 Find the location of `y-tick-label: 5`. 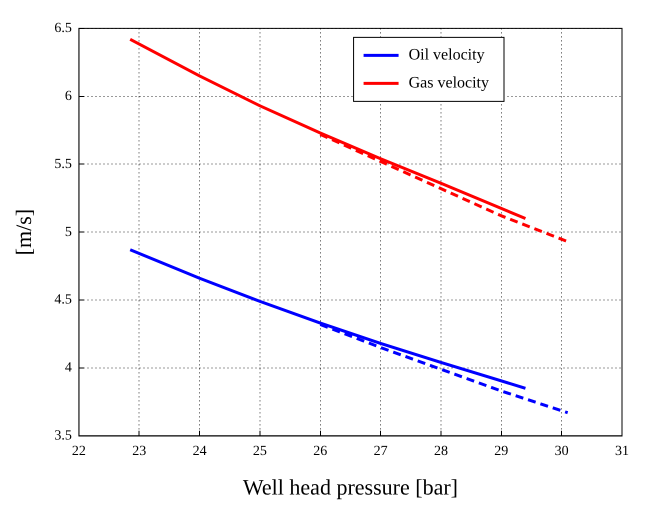

y-tick-label: 5 is located at coordinates (68, 232).